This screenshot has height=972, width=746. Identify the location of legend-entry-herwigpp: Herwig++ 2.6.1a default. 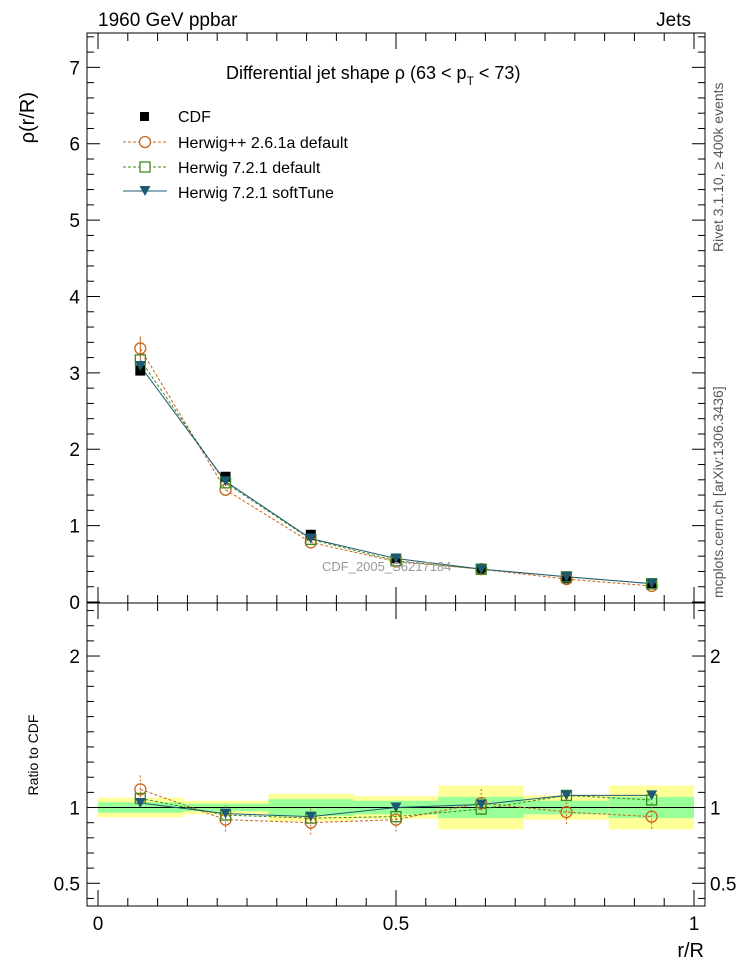
(235, 143).